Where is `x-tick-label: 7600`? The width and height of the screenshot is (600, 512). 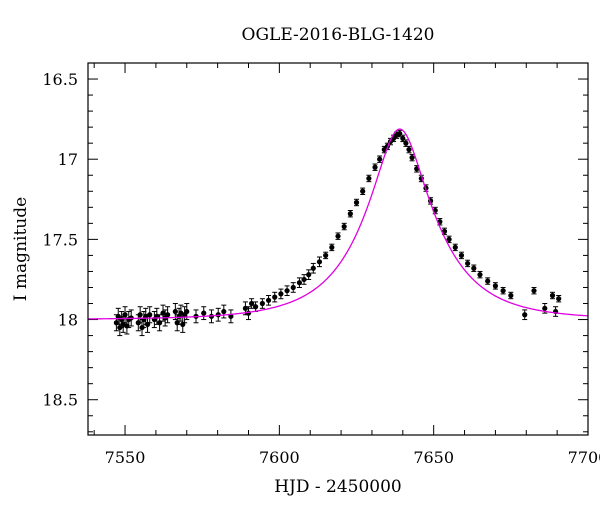
x-tick-label: 7600 is located at coordinates (279, 457).